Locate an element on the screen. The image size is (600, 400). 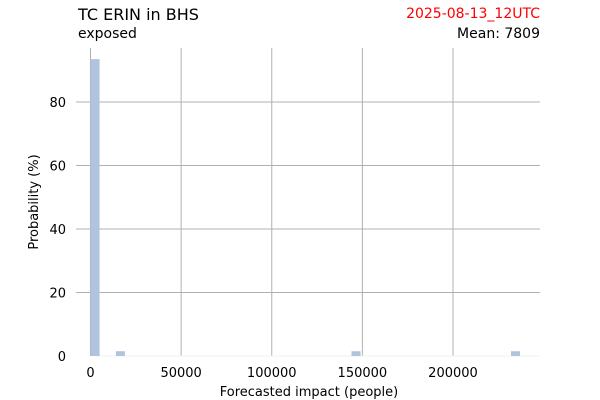
x-tick-label: 50000 is located at coordinates (180, 373).